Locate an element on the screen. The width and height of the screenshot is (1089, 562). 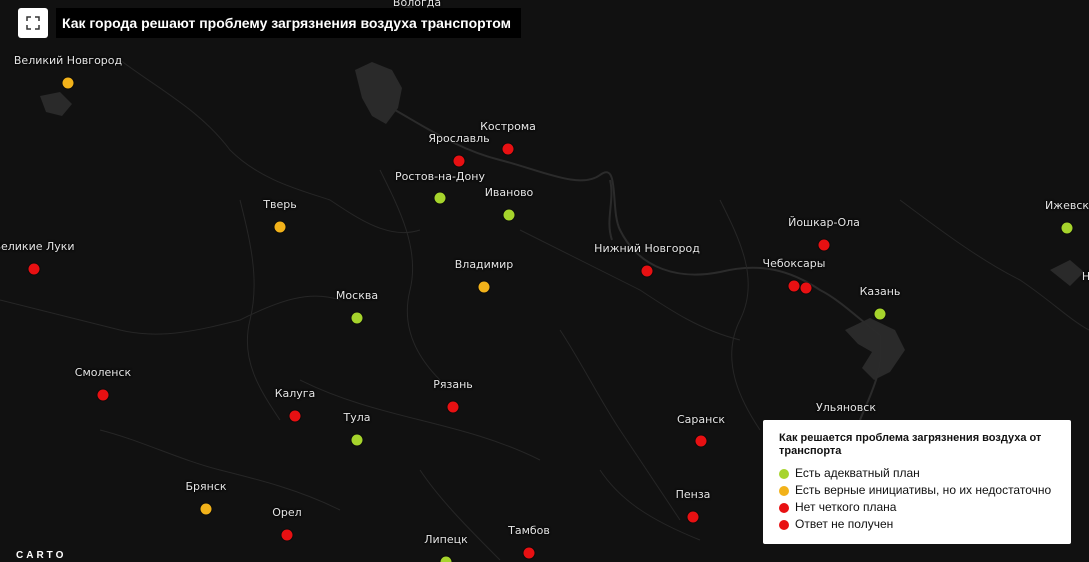
city-label: Ростов-на-Дону is located at coordinates (440, 176).